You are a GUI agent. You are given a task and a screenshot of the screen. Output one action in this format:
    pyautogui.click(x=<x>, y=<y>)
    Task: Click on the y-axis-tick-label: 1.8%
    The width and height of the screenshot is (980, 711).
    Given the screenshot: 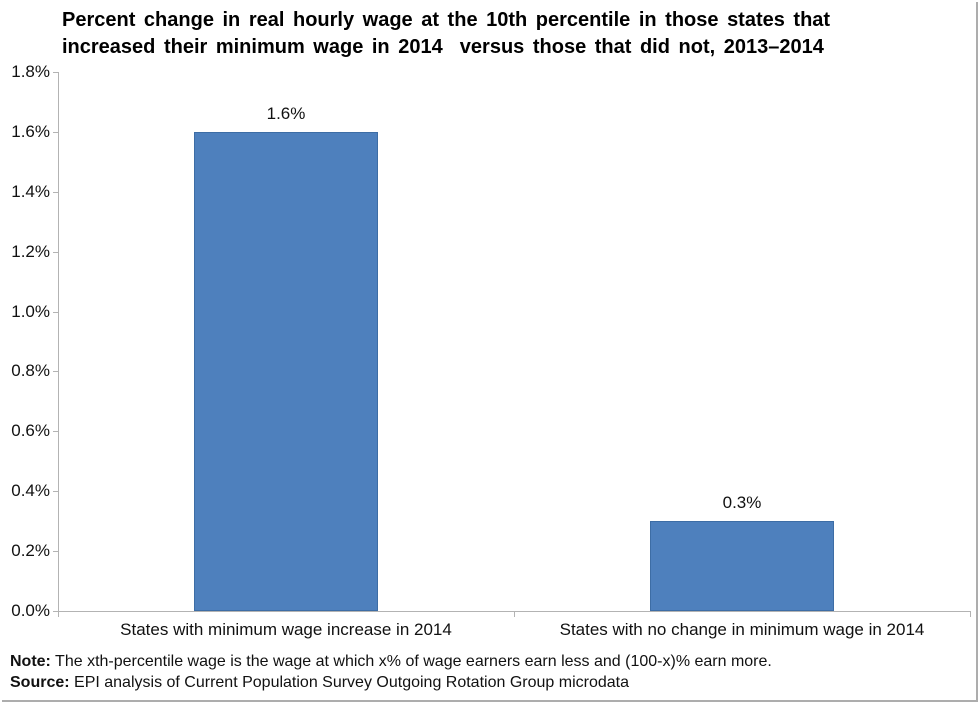 What is the action you would take?
    pyautogui.click(x=30, y=71)
    